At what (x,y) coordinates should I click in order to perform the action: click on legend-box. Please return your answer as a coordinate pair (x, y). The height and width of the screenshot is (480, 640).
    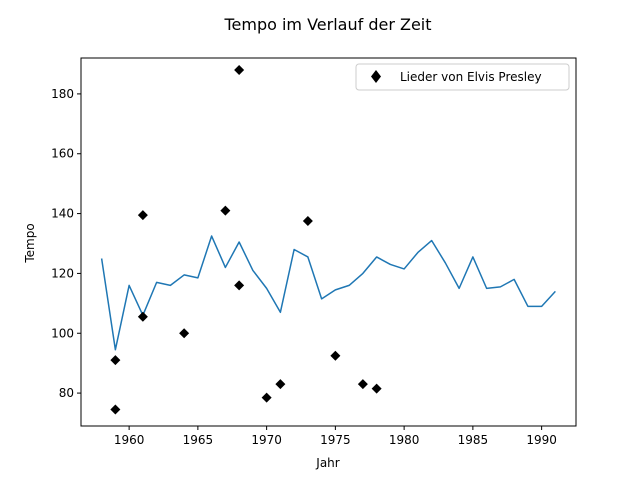
    Looking at the image, I should click on (462, 77).